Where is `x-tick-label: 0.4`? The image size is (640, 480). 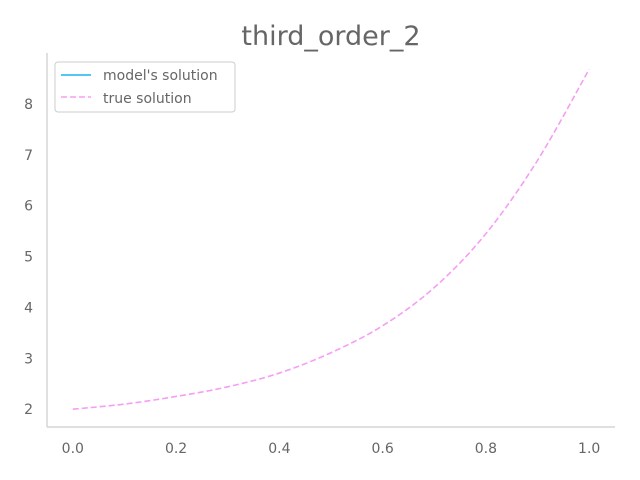 x-tick-label: 0.4 is located at coordinates (279, 449).